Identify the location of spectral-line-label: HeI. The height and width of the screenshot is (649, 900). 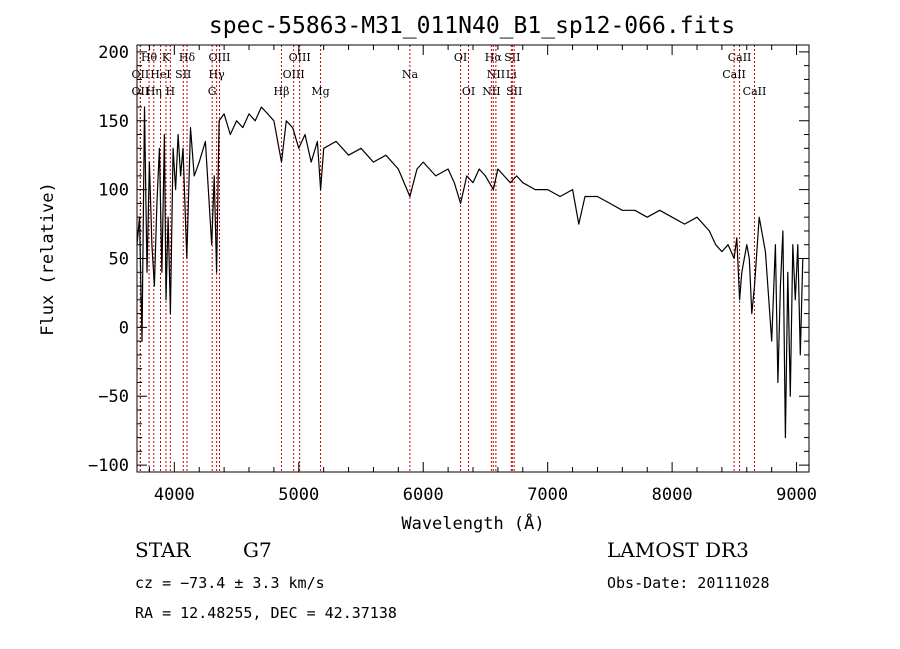
(160, 74).